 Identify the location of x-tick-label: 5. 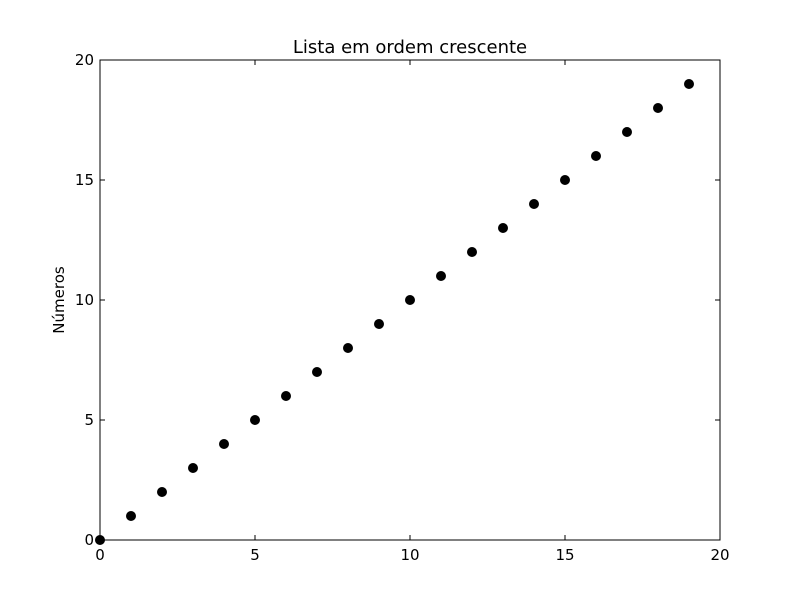
(255, 555).